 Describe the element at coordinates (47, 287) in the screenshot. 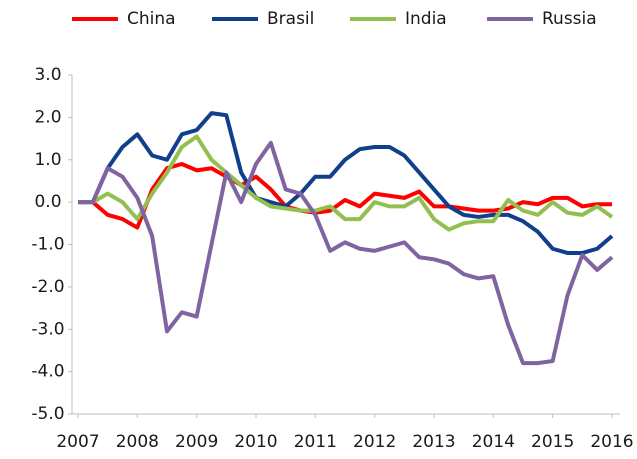

I see `y-tick-label: -2.0` at that location.